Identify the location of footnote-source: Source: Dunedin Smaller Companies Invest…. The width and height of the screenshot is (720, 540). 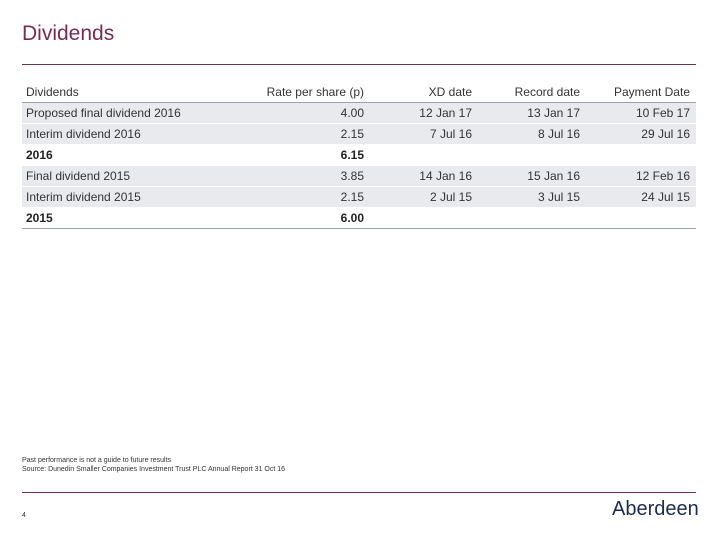
(154, 469).